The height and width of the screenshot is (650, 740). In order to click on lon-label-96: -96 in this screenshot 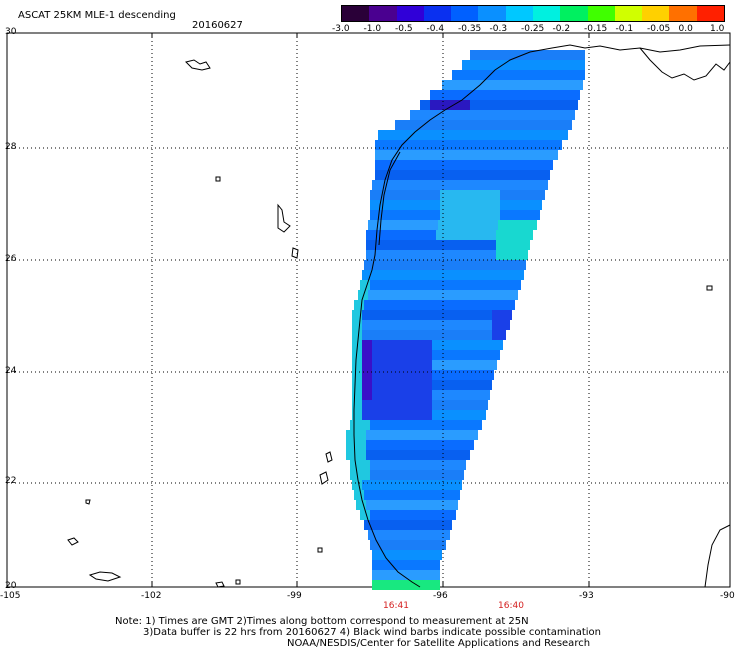, I will do `click(440, 596)`.